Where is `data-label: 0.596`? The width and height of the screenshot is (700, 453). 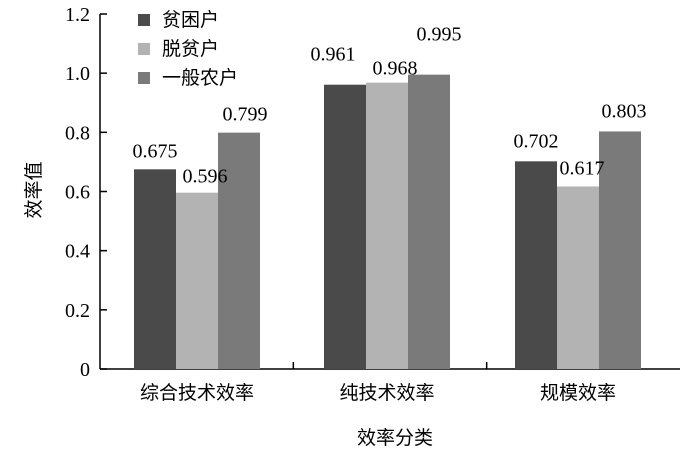 data-label: 0.596 is located at coordinates (205, 177).